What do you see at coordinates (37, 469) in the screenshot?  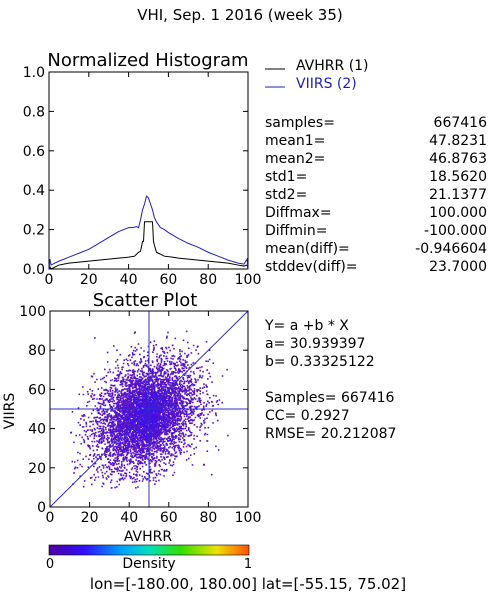 I see `y-tick-label: 20` at bounding box center [37, 469].